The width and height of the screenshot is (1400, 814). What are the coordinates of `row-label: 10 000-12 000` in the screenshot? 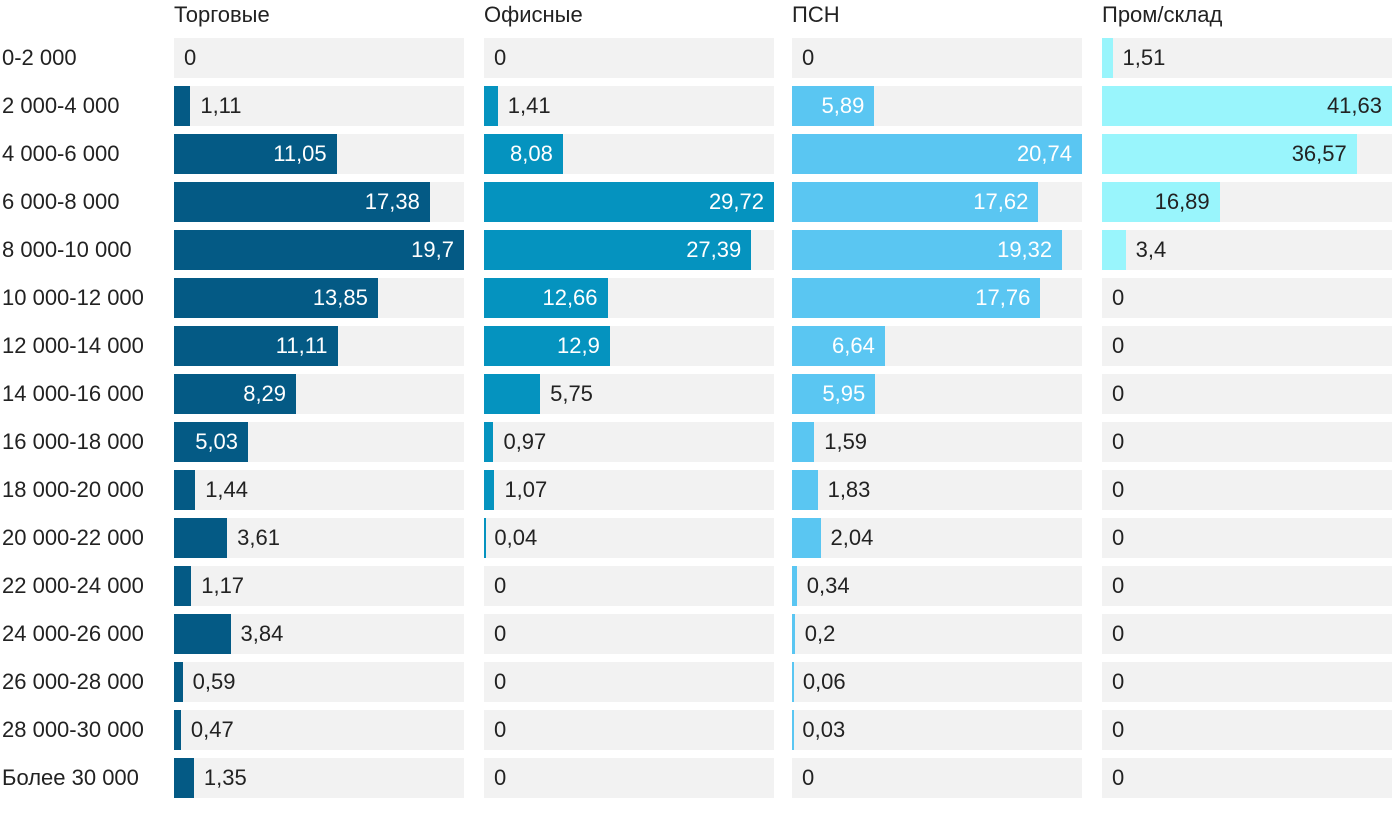 It's located at (73, 297).